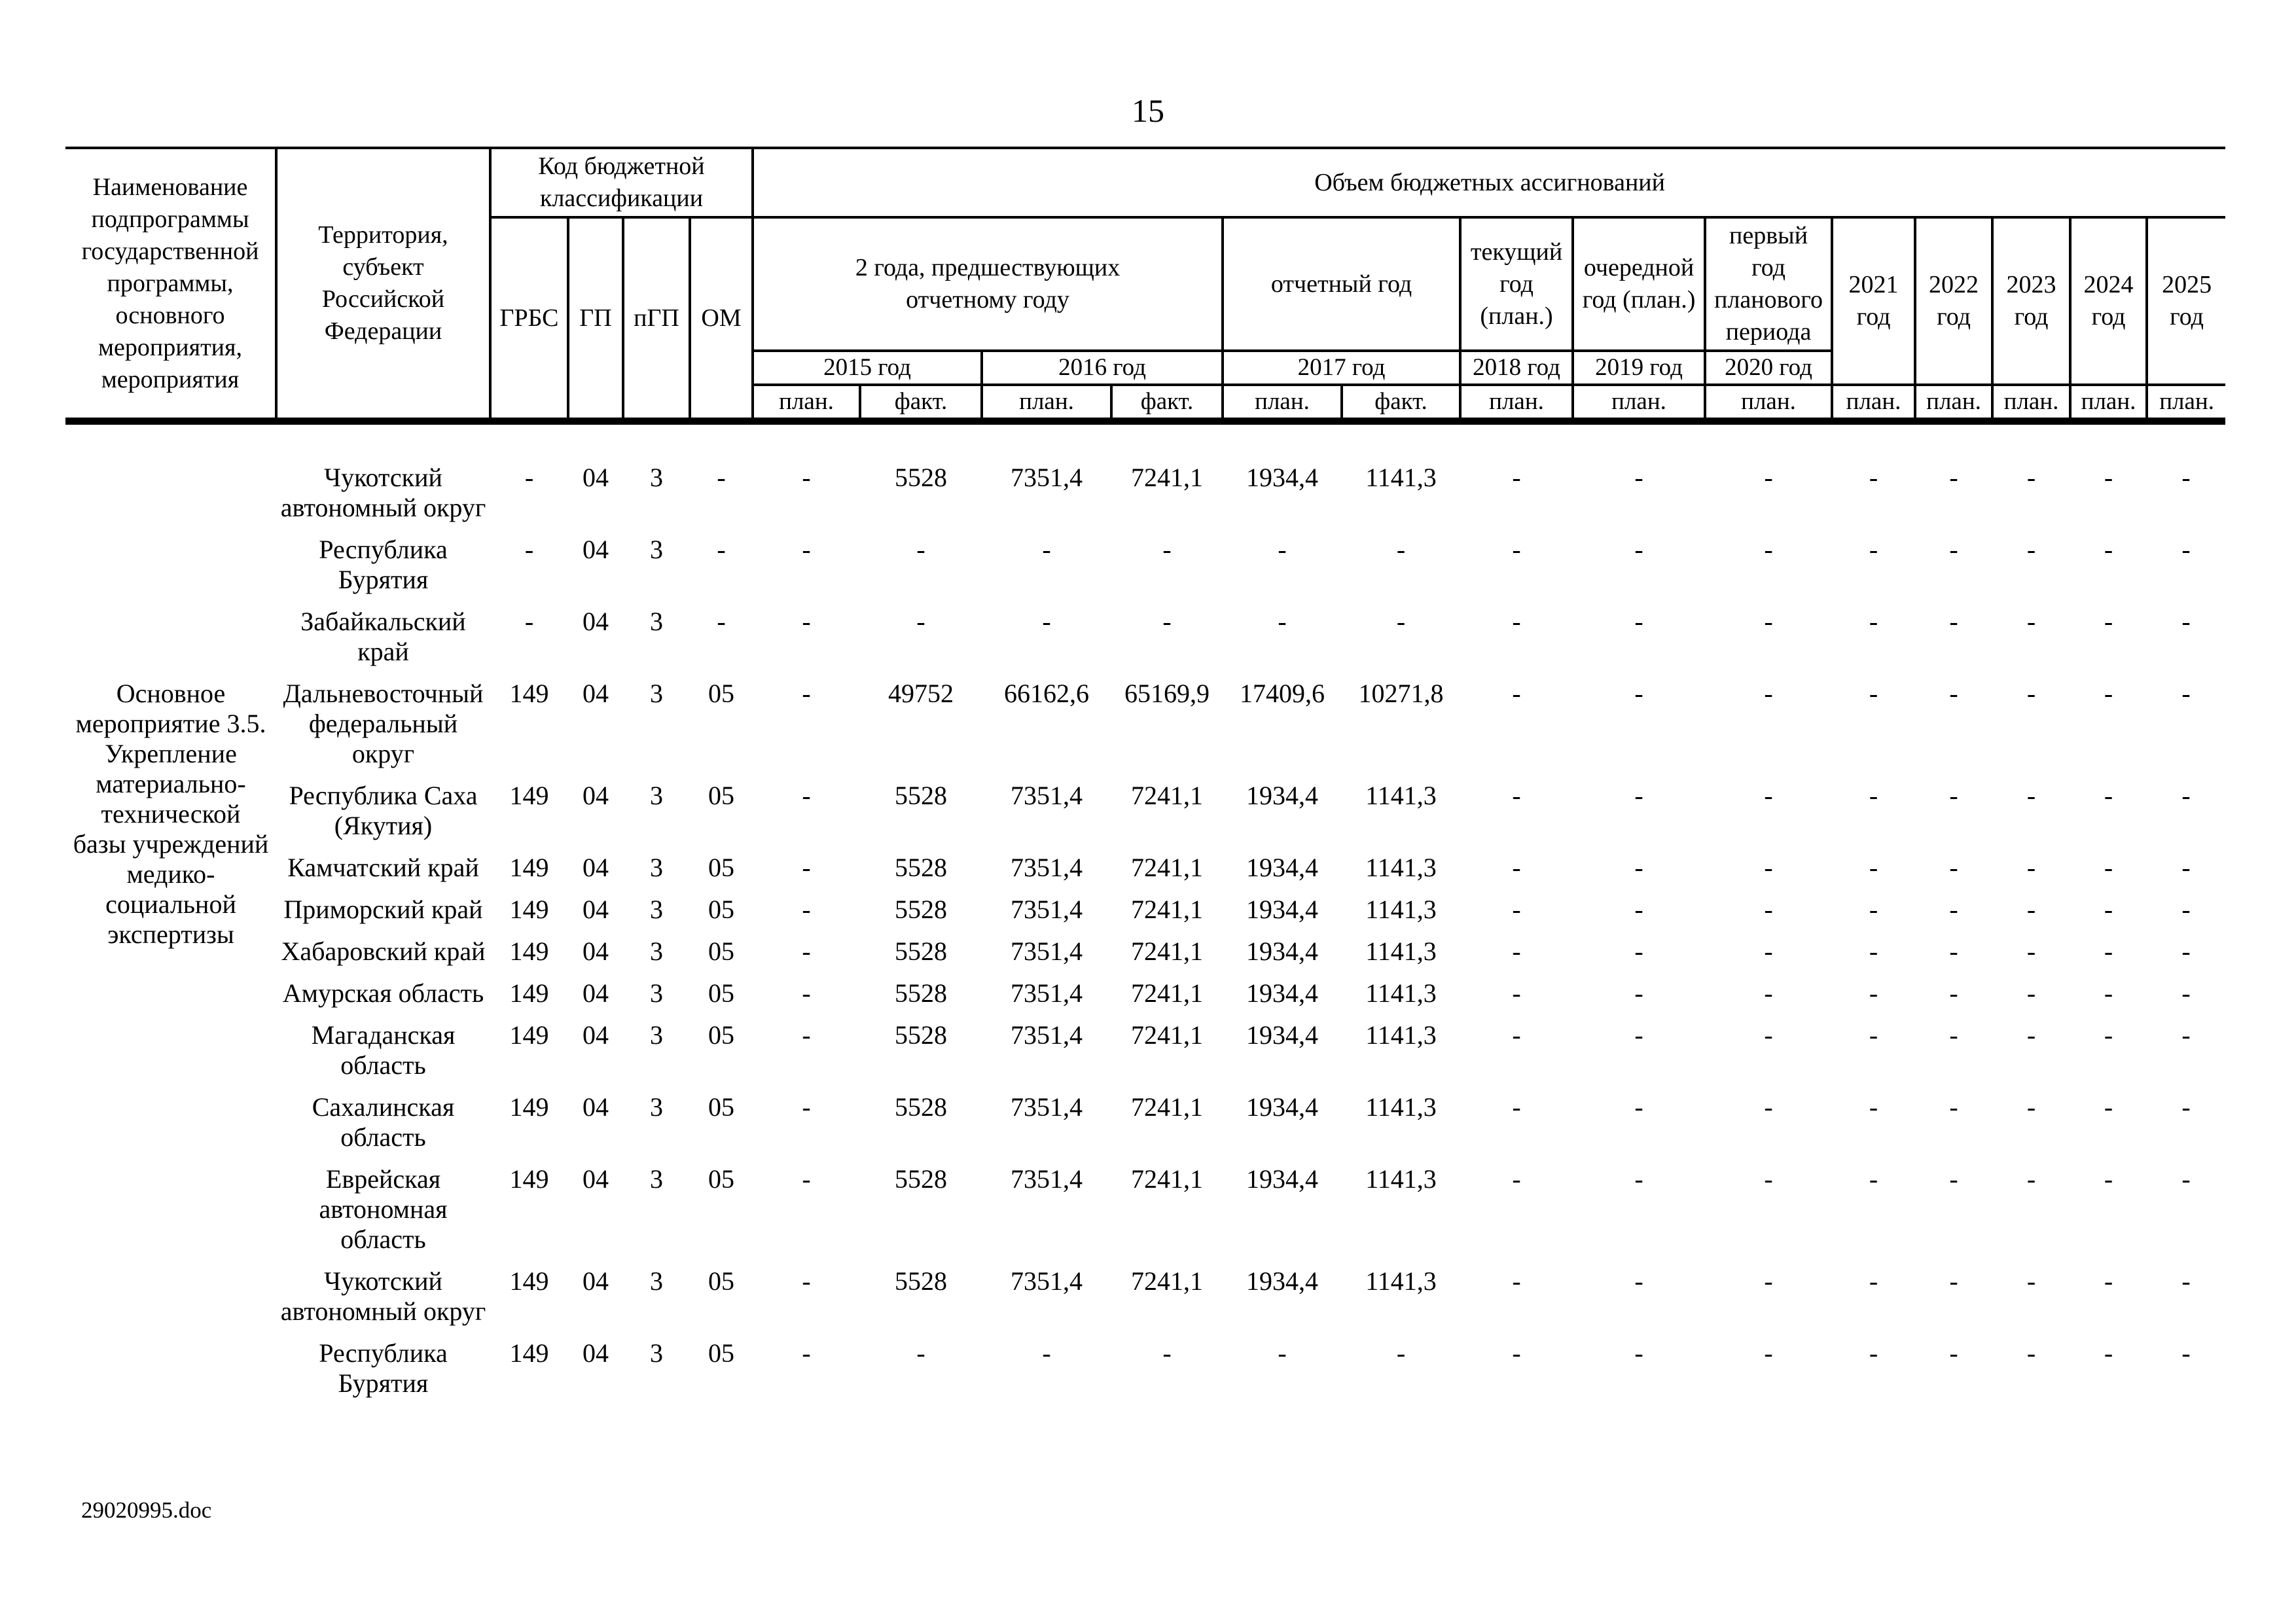 The width and height of the screenshot is (2296, 1623). What do you see at coordinates (383, 492) in the screenshot?
I see `territory-cell: Чукотский автономный округ` at bounding box center [383, 492].